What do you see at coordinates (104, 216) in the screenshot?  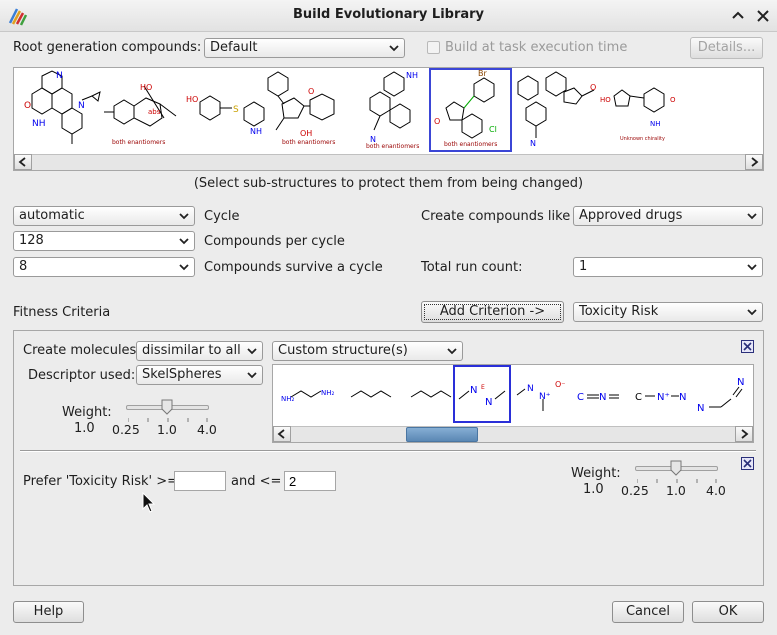 I see `cycle-combo: automatic` at bounding box center [104, 216].